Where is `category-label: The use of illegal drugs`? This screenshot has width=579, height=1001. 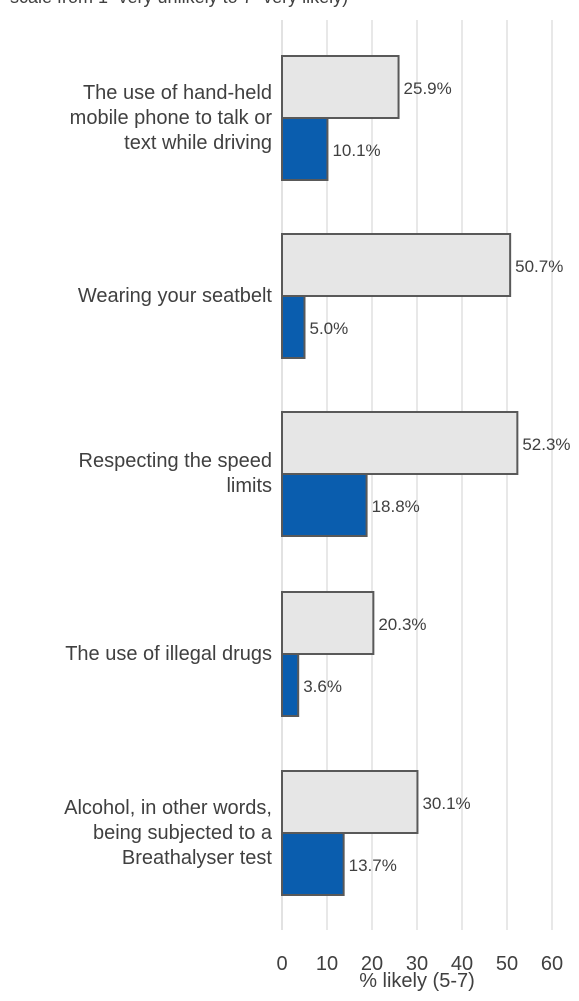 category-label: The use of illegal drugs is located at coordinates (136, 654).